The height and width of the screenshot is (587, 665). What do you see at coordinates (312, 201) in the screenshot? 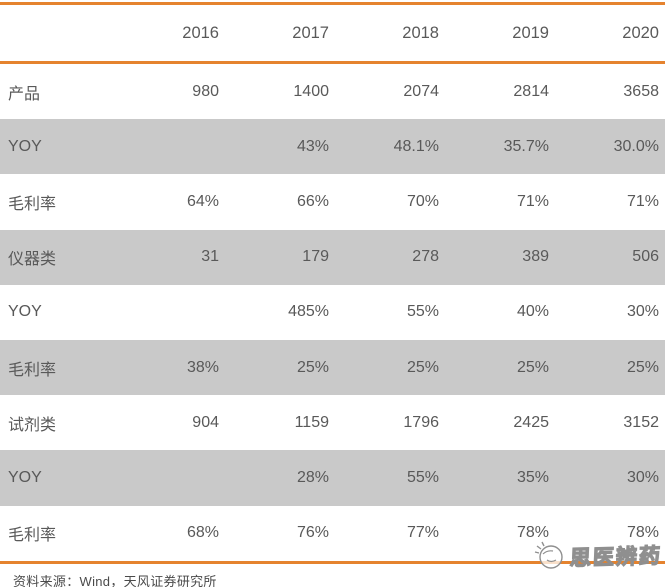
I see `table-cell: 66%` at bounding box center [312, 201].